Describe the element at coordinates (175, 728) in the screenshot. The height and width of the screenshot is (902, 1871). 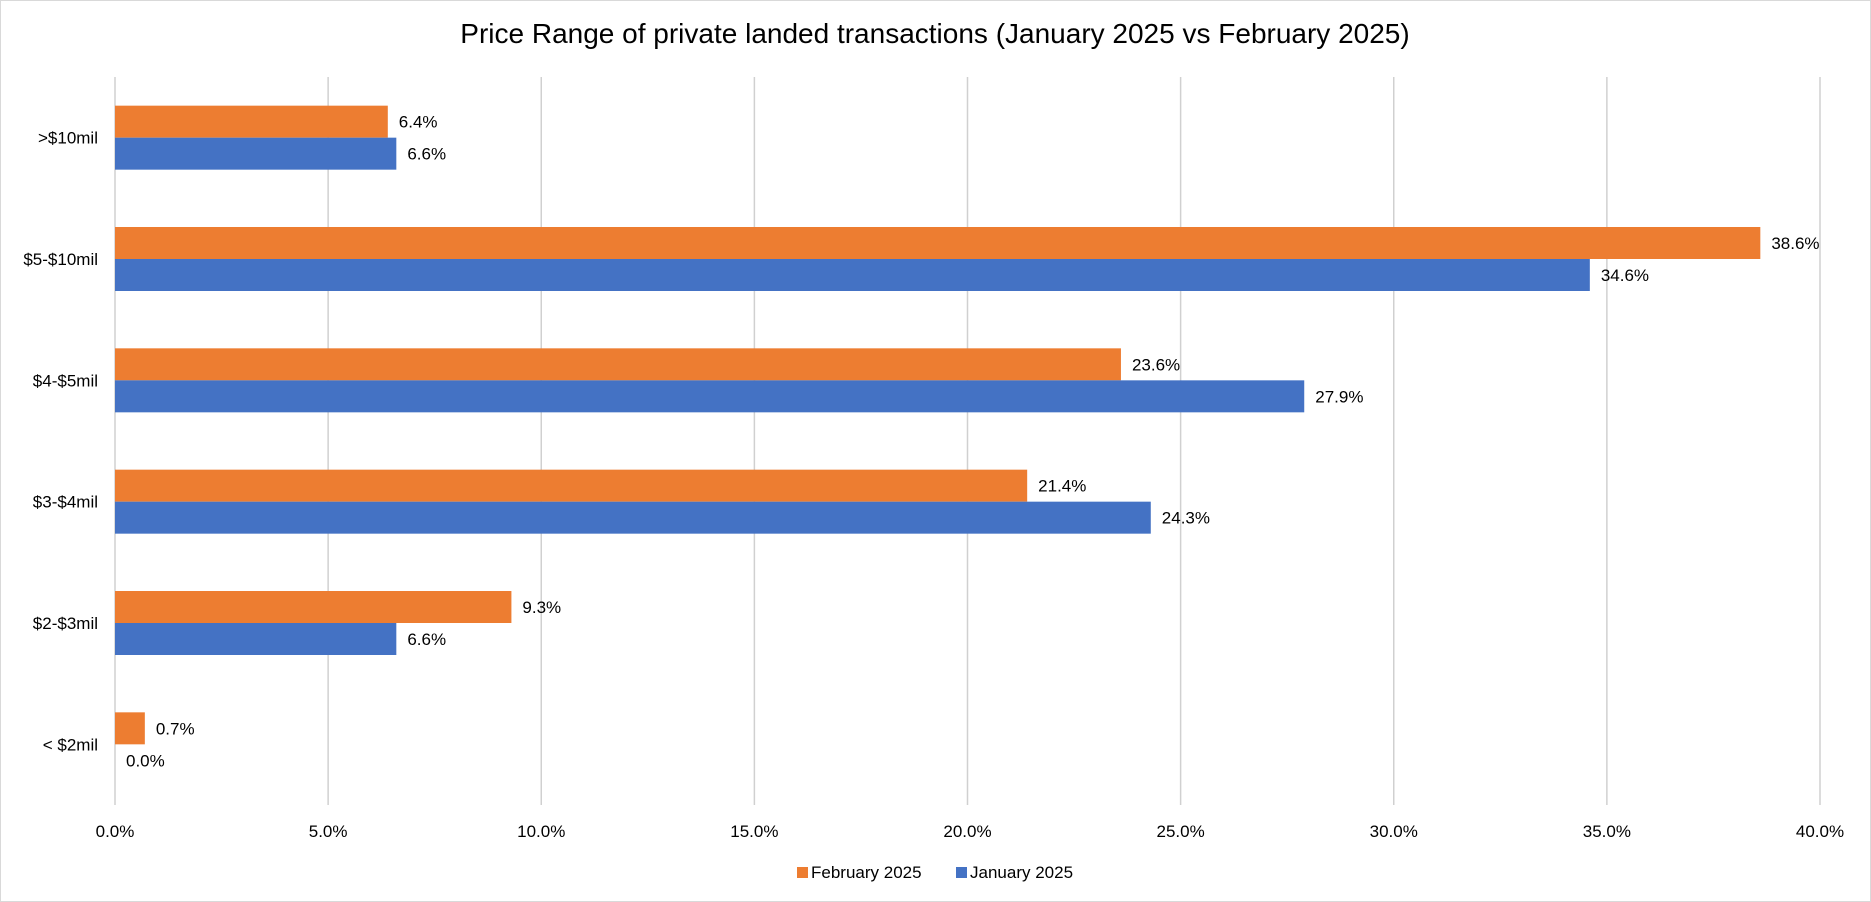
I see `data-label: 0.7%` at that location.